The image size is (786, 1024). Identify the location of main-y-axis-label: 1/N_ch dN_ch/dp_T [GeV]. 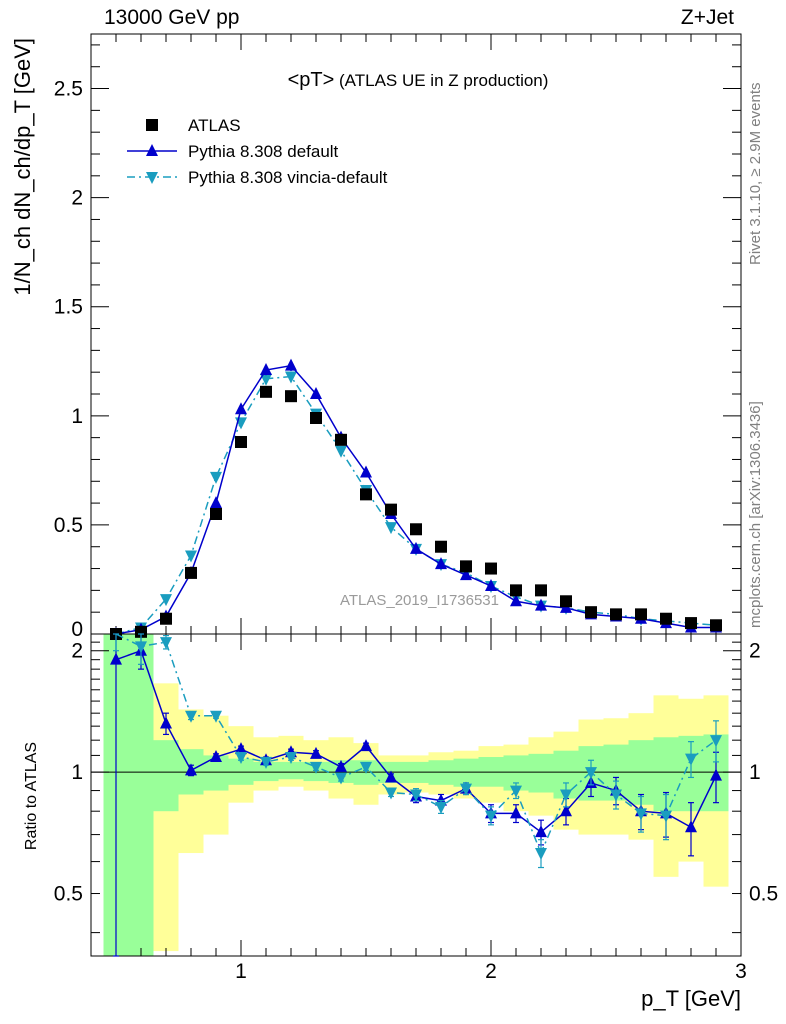
(22, 167).